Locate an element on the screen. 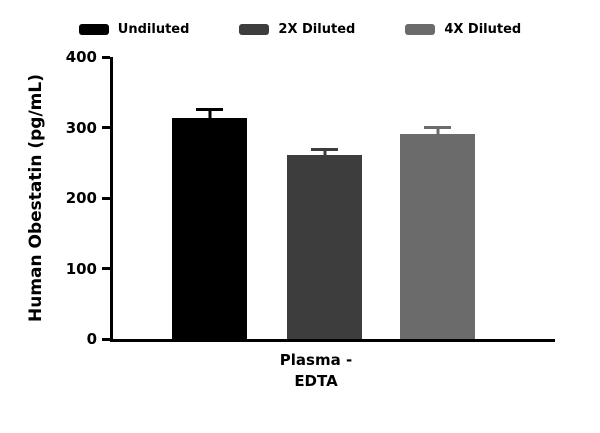  y-tick-label: 100 is located at coordinates (81, 268).